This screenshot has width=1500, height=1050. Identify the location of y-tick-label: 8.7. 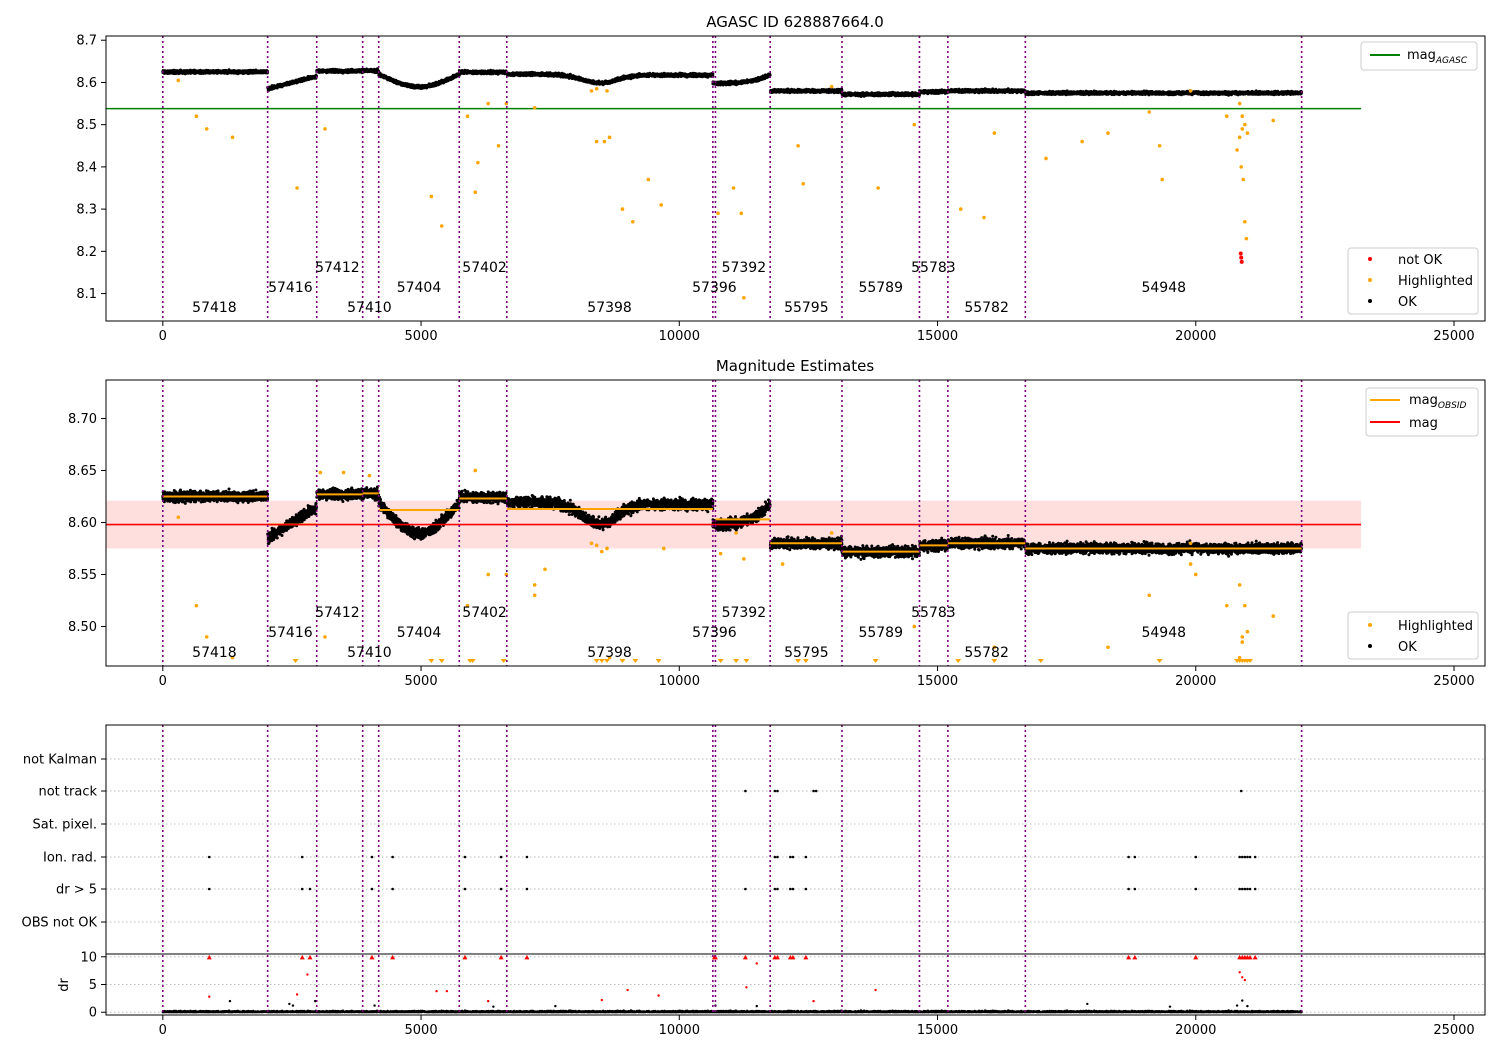
(86, 41).